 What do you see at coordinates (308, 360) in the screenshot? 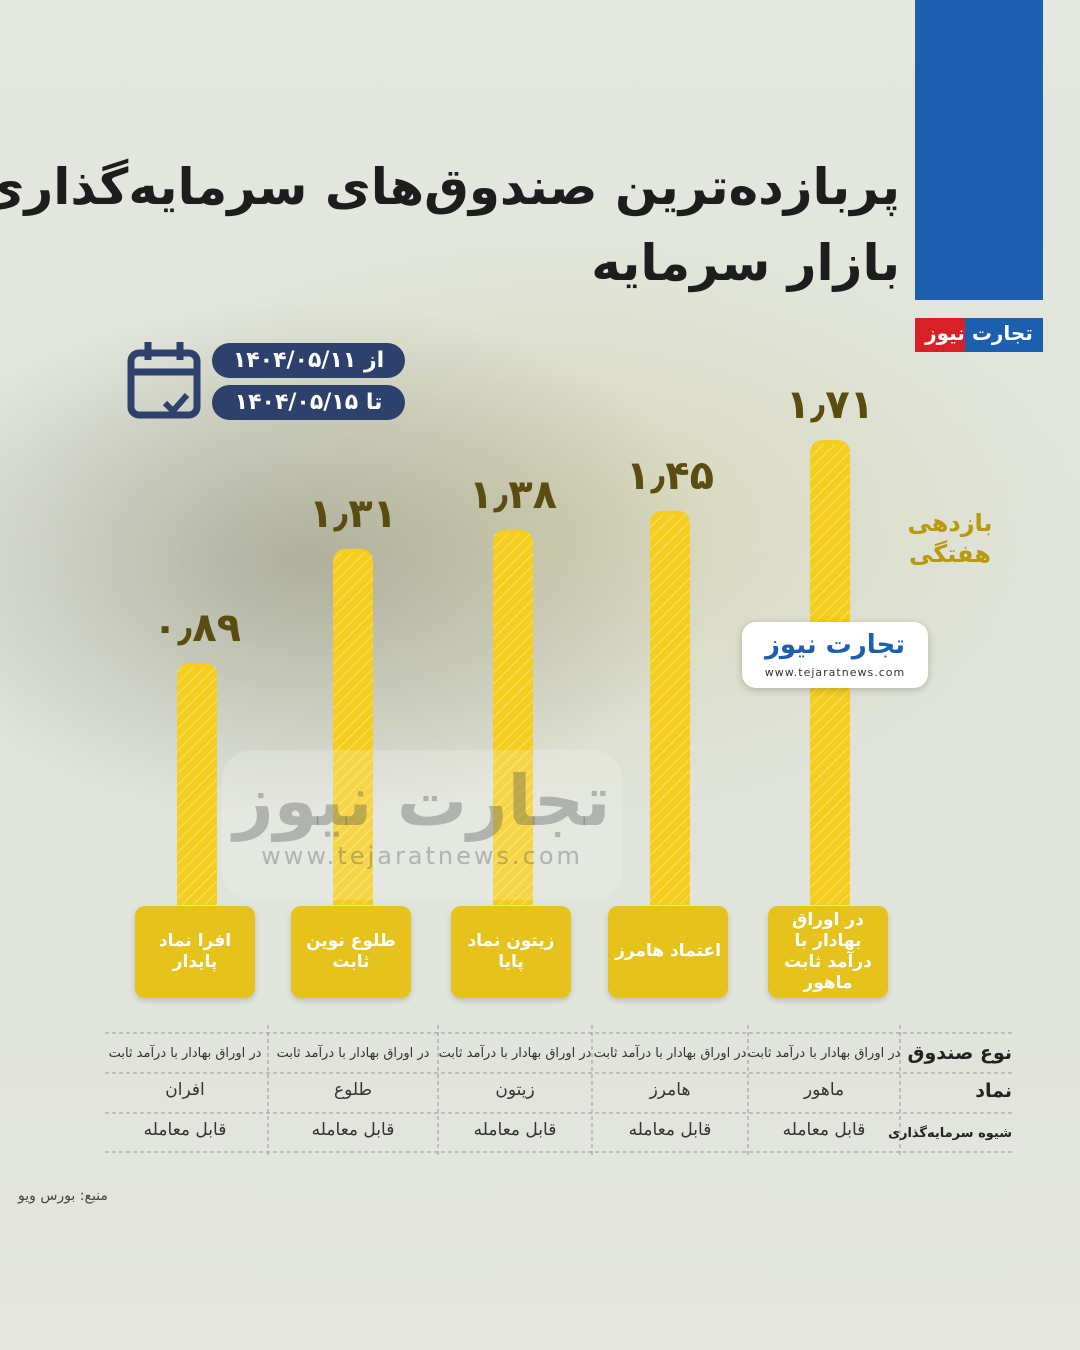
I see `date-from: از ۱۴۰۴/۰۵/۱۱` at bounding box center [308, 360].